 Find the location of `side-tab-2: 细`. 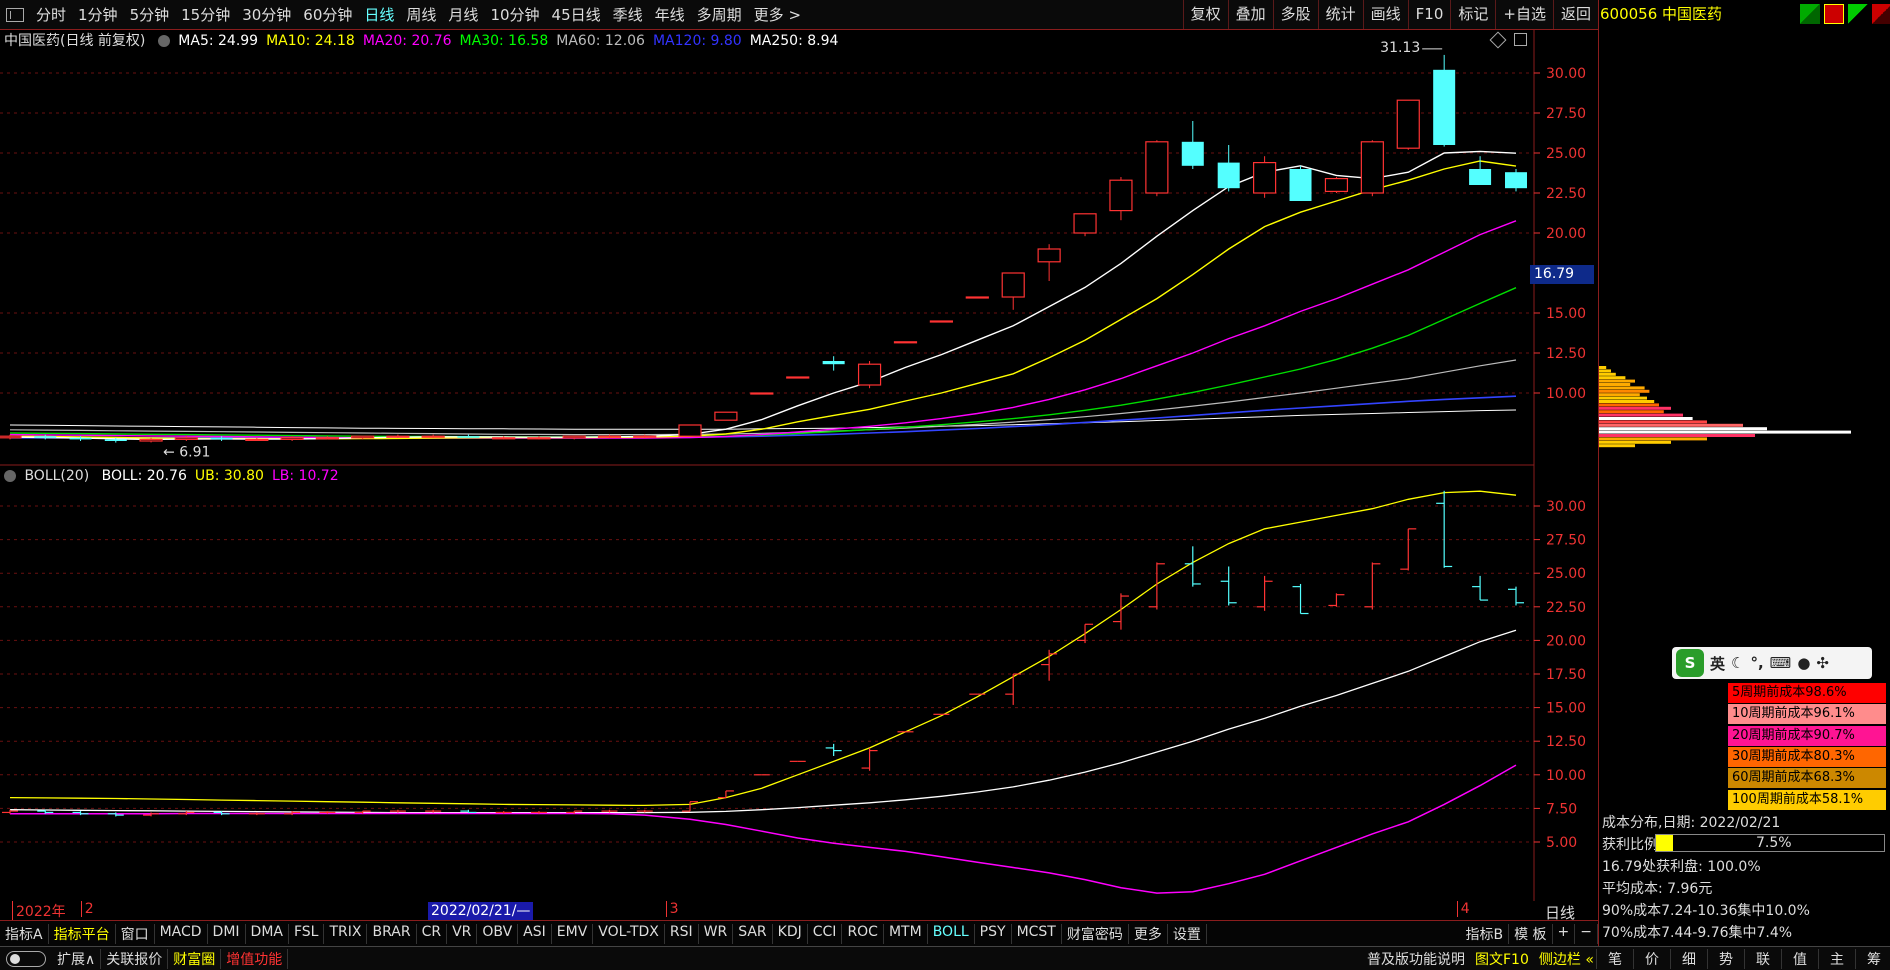

side-tab-2: 细 is located at coordinates (1688, 958).